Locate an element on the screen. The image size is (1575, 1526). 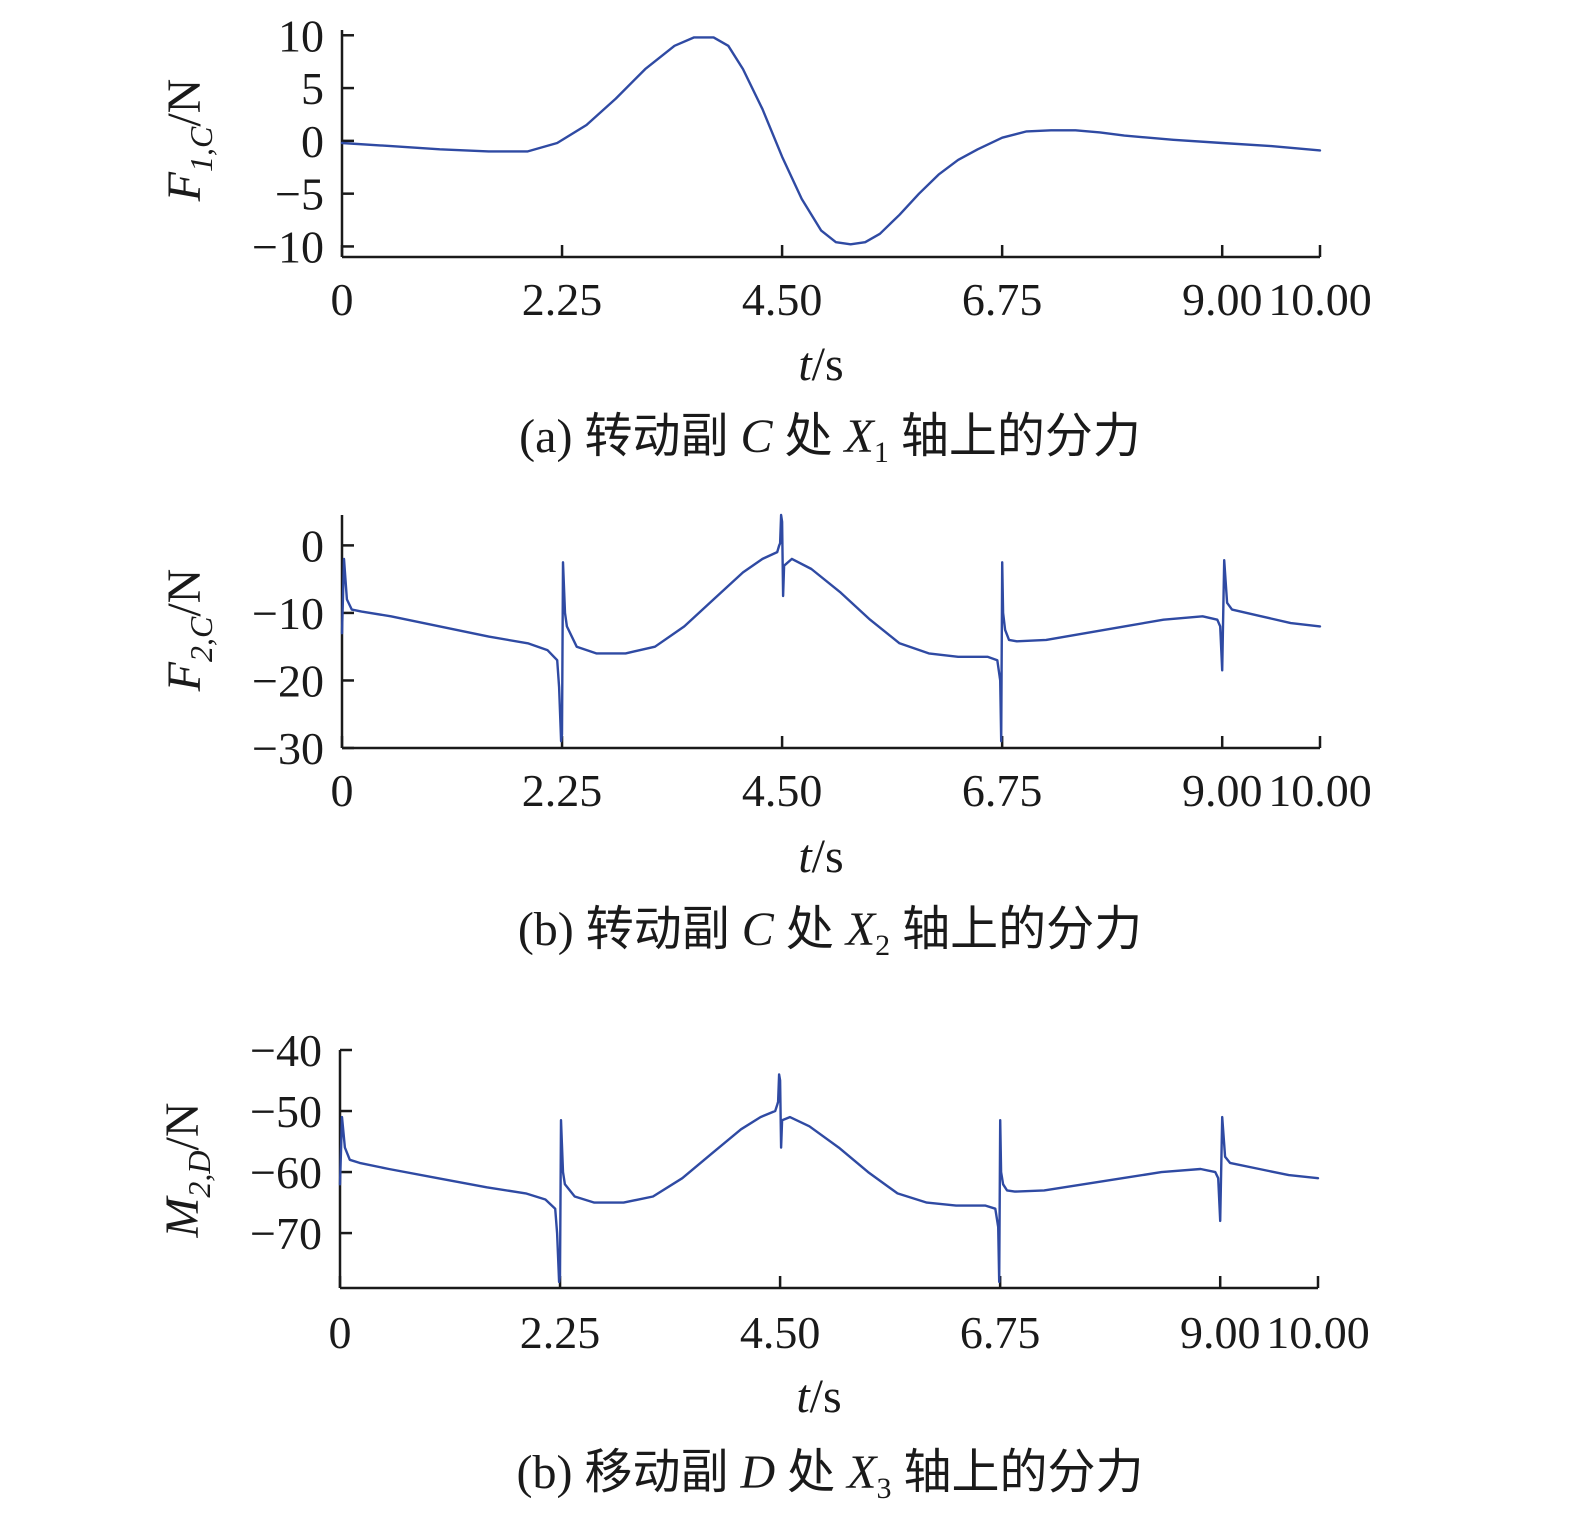
chart-caption: (a) 转动副 C 处 X1 轴上的分力 is located at coordinates (830, 439).